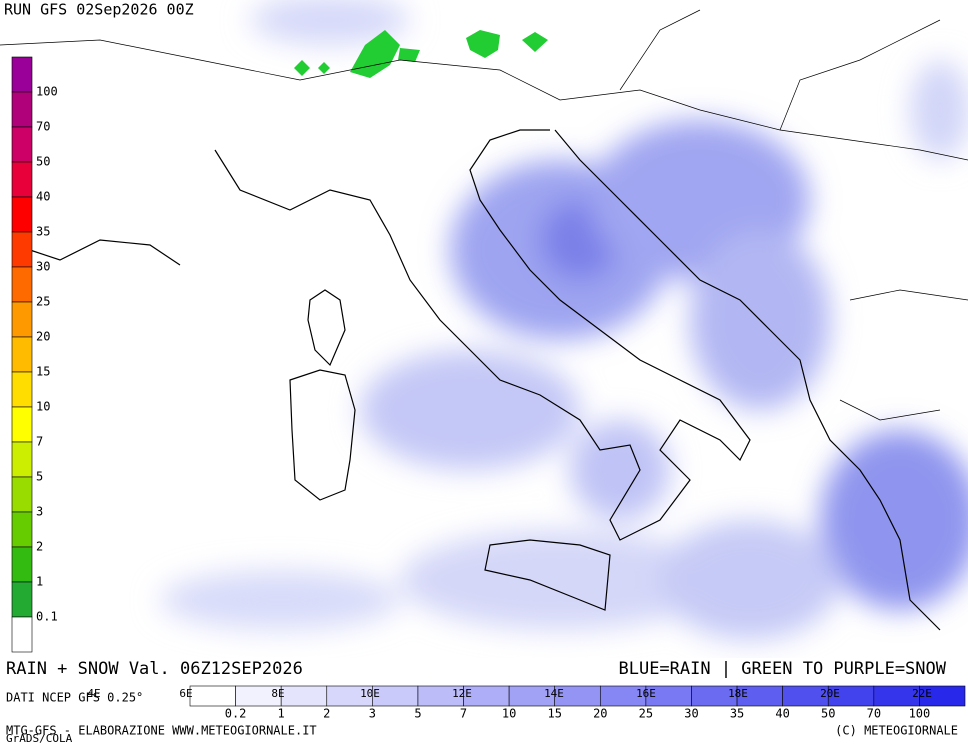  What do you see at coordinates (47, 92) in the screenshot?
I see `snow-label: 100` at bounding box center [47, 92].